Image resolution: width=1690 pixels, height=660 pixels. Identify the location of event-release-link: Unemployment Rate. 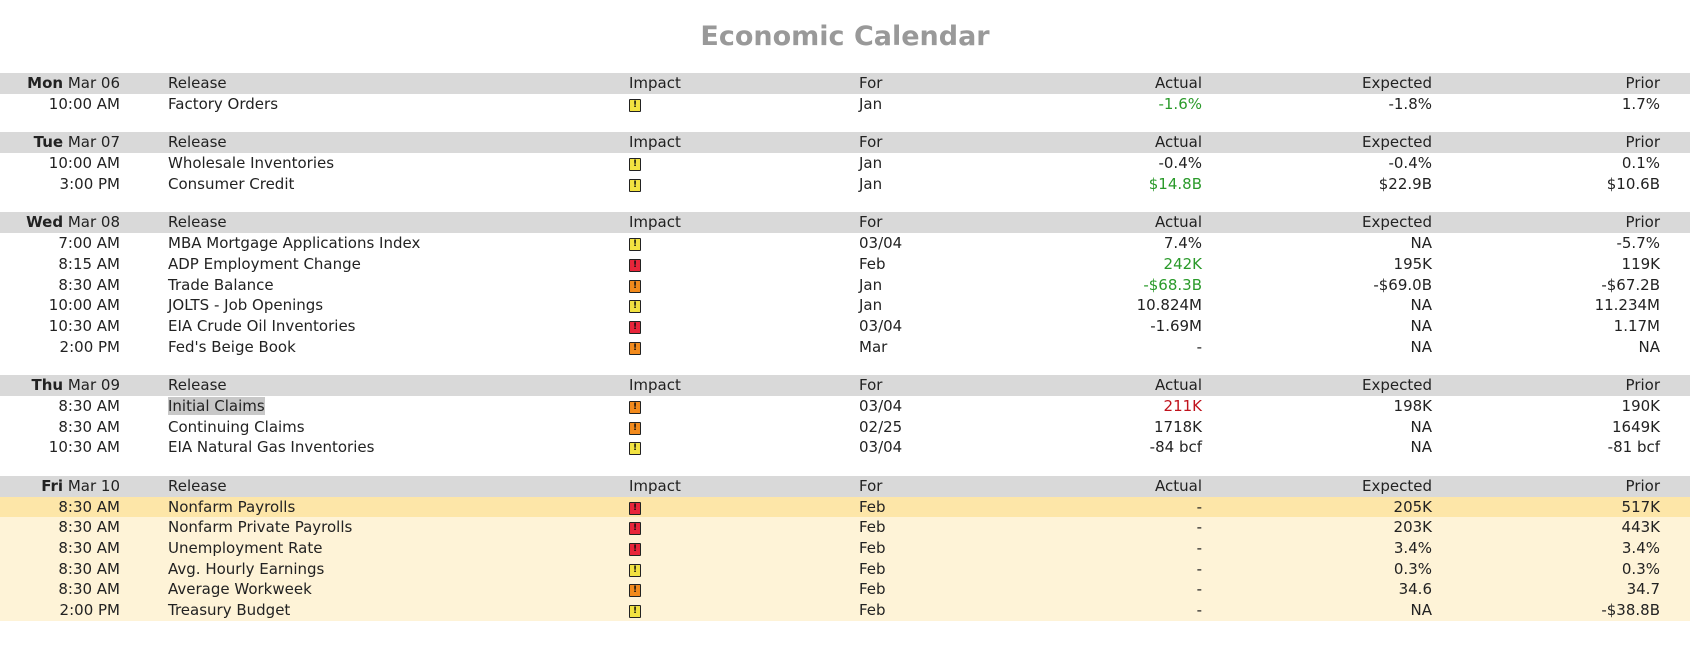
(245, 548).